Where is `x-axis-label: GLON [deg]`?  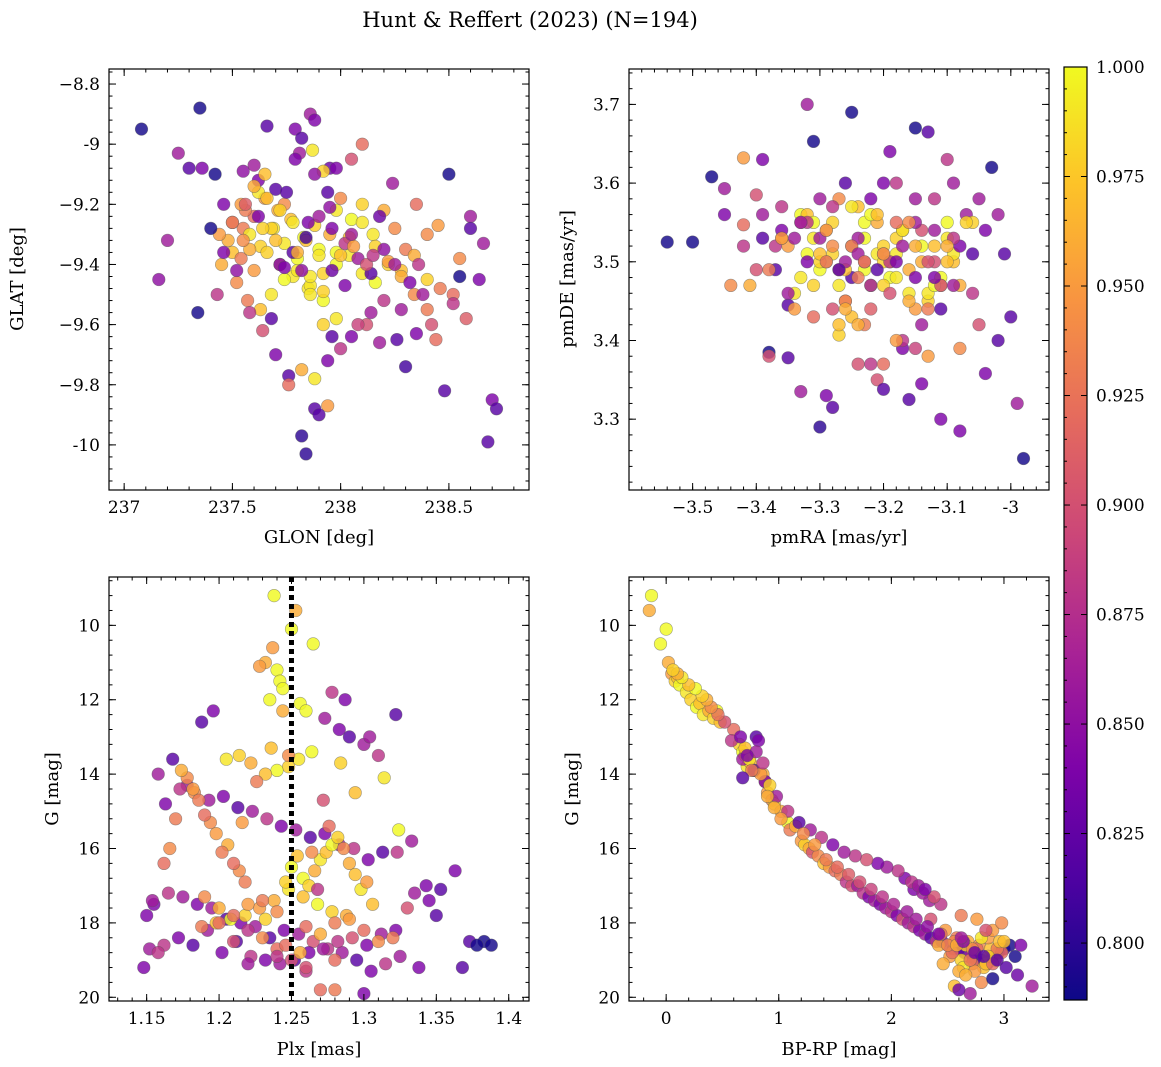 x-axis-label: GLON [deg] is located at coordinates (319, 537).